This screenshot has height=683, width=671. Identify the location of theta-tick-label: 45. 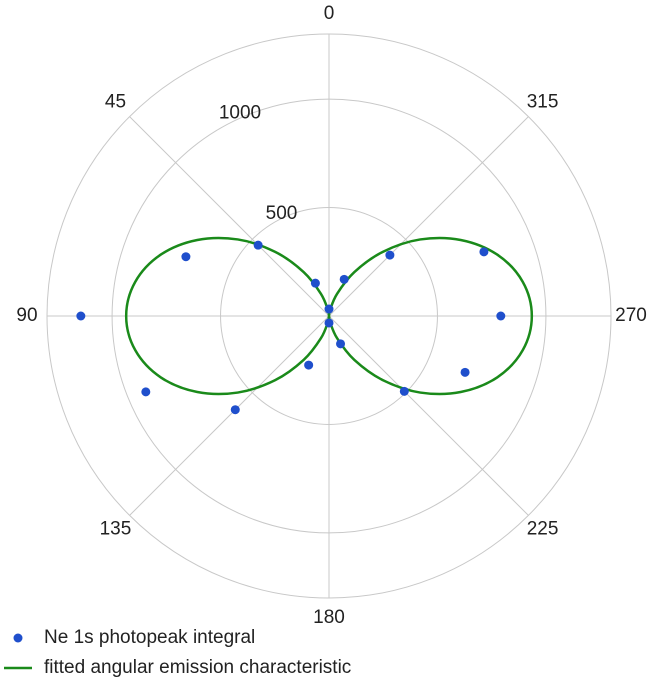
(115, 101).